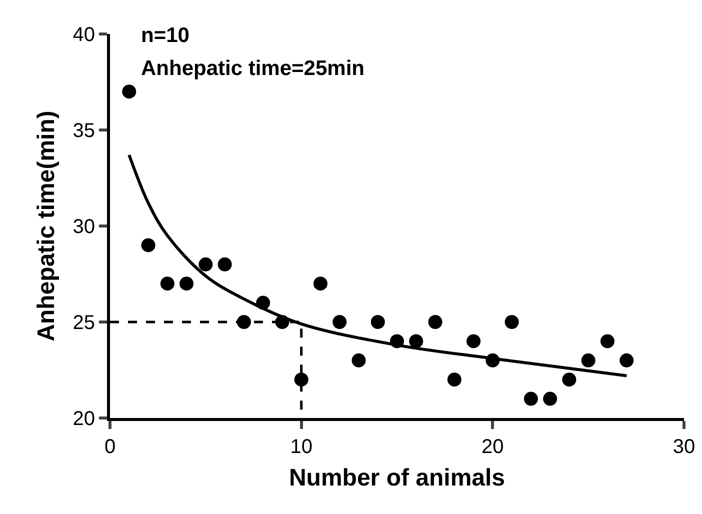 The image size is (702, 514). Describe the element at coordinates (110, 447) in the screenshot. I see `x-tick-label: 0` at that location.